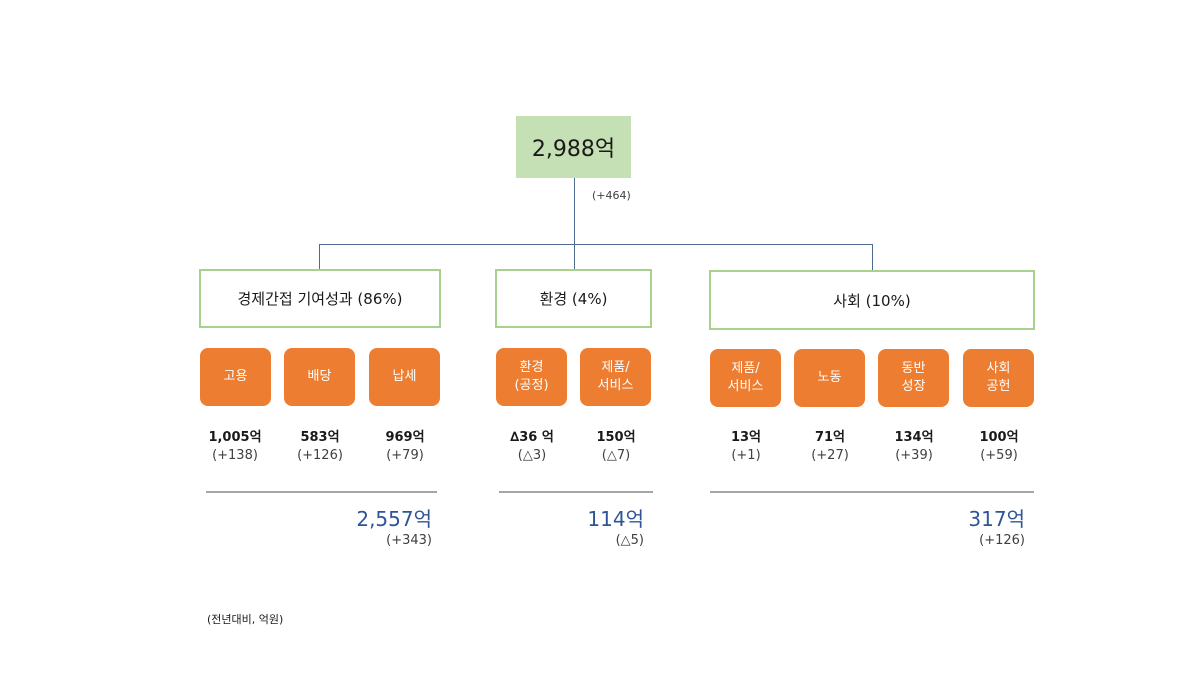 The width and height of the screenshot is (1200, 675). I want to click on item-labor-label: 노동, so click(829, 377).